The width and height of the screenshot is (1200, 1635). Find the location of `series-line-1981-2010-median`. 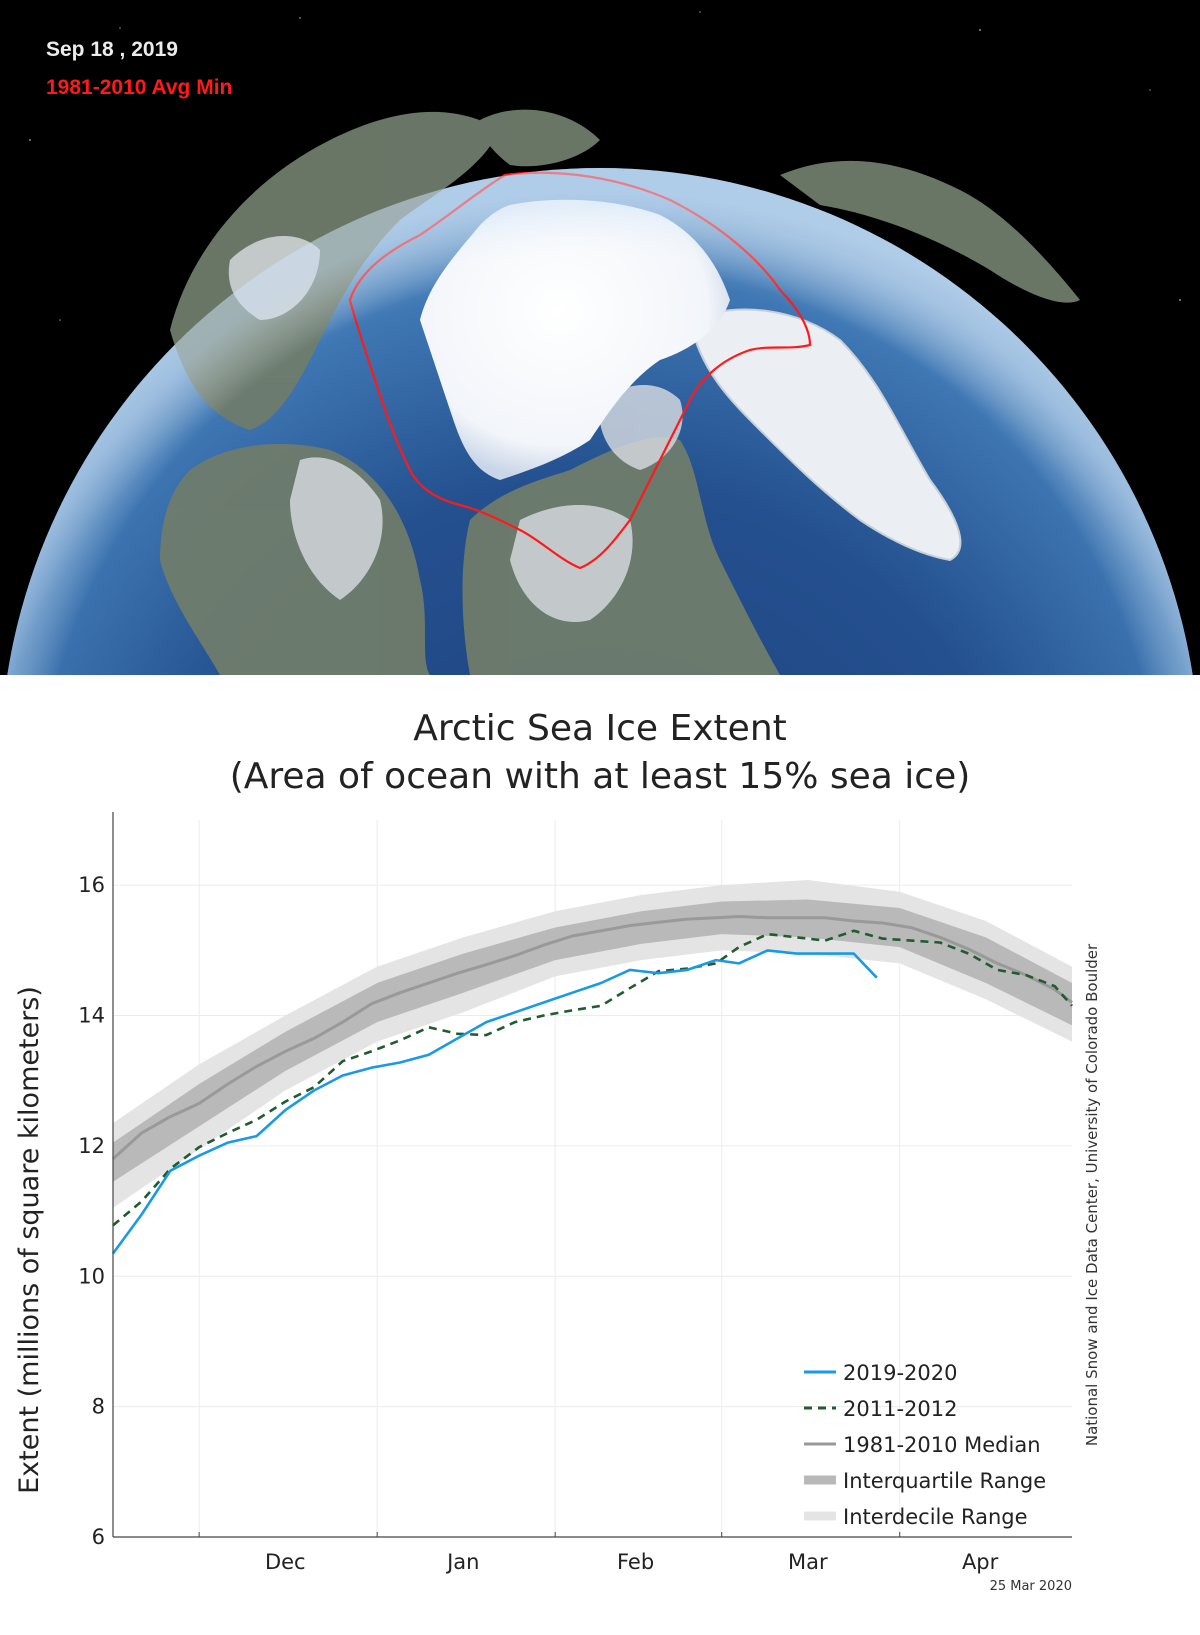

series-line-1981-2010-median is located at coordinates (592, 1038).